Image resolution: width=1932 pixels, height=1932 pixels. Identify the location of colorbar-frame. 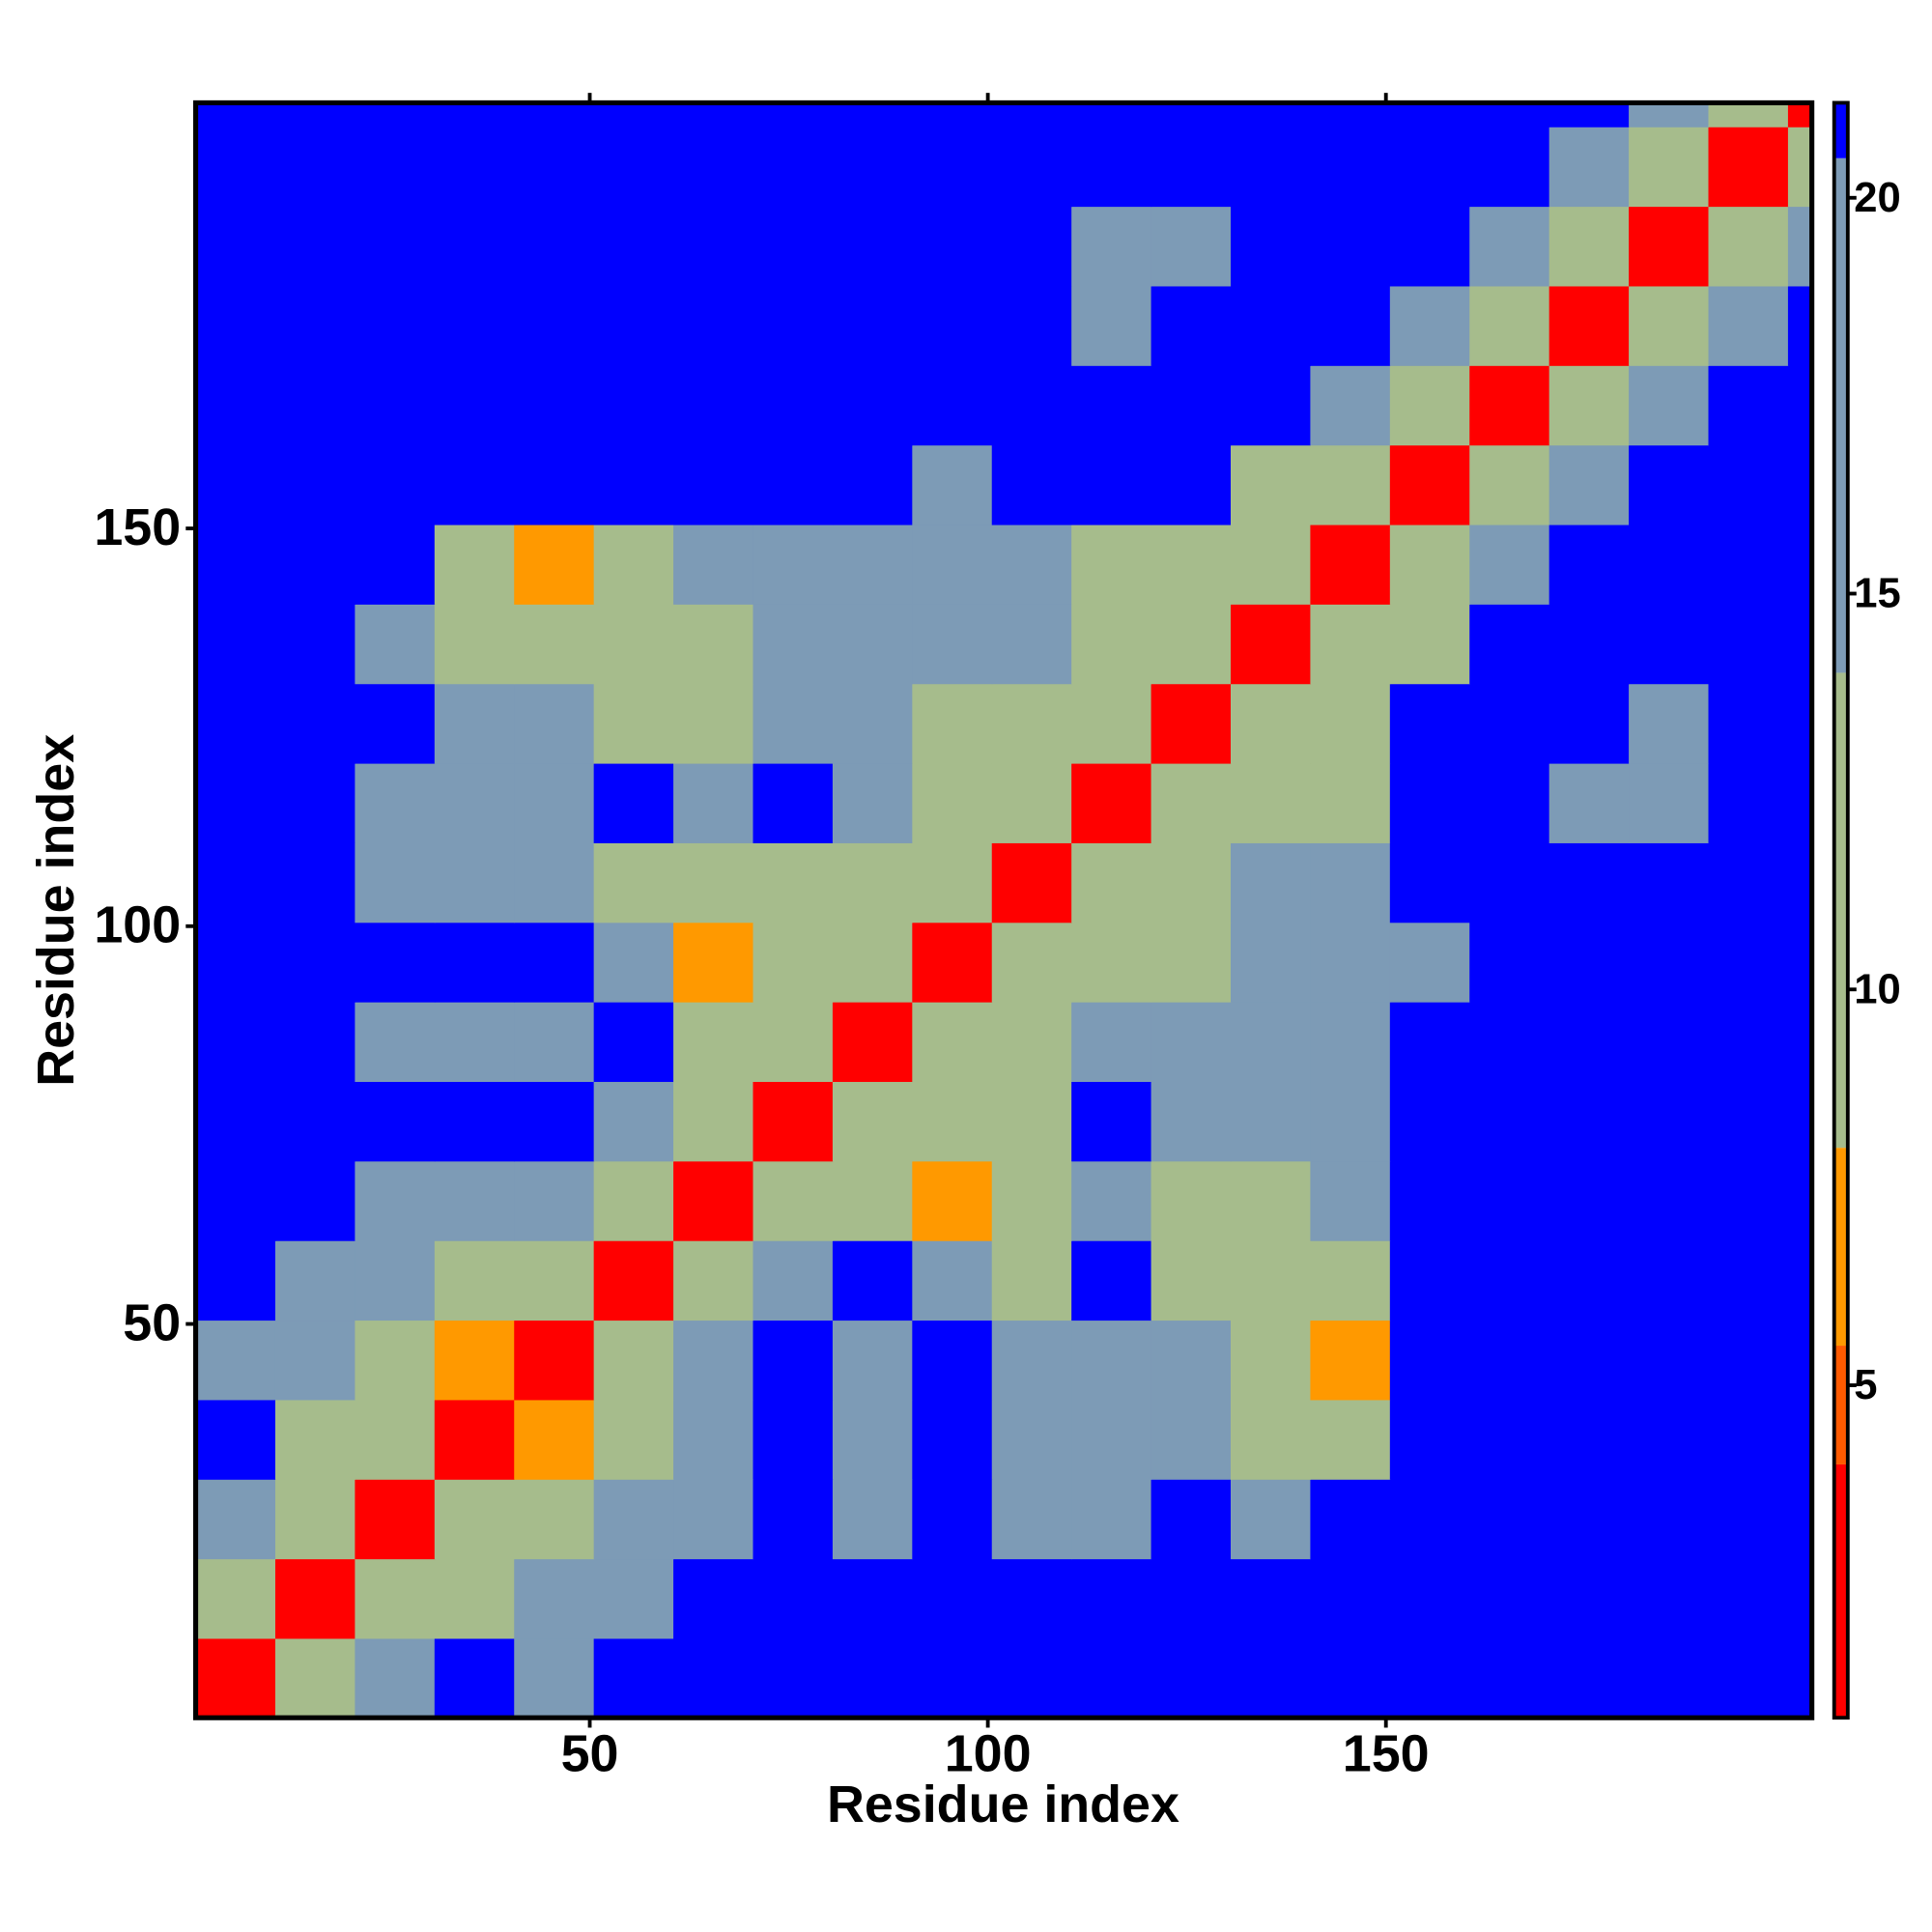
(1841, 910).